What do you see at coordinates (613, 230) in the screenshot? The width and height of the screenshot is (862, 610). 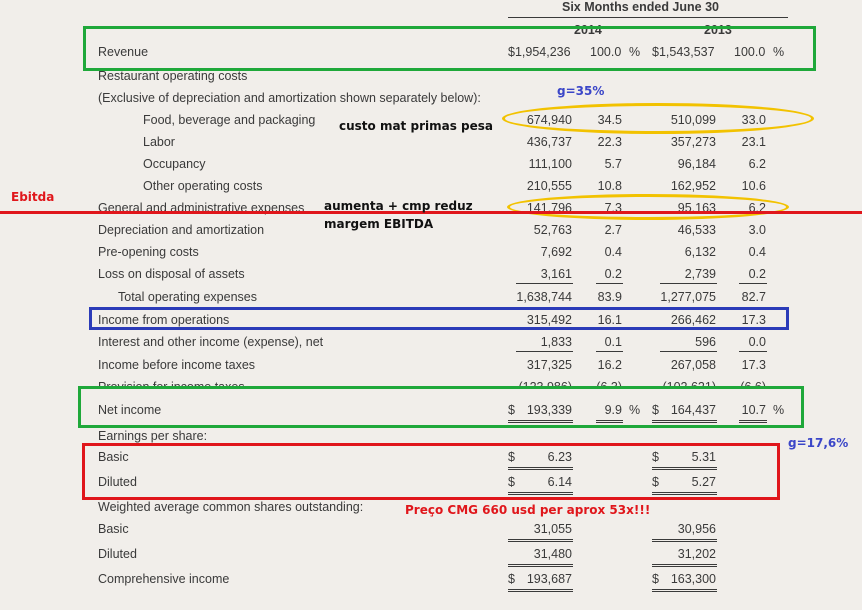 I see `depreciation-2014-pct: 2.7` at bounding box center [613, 230].